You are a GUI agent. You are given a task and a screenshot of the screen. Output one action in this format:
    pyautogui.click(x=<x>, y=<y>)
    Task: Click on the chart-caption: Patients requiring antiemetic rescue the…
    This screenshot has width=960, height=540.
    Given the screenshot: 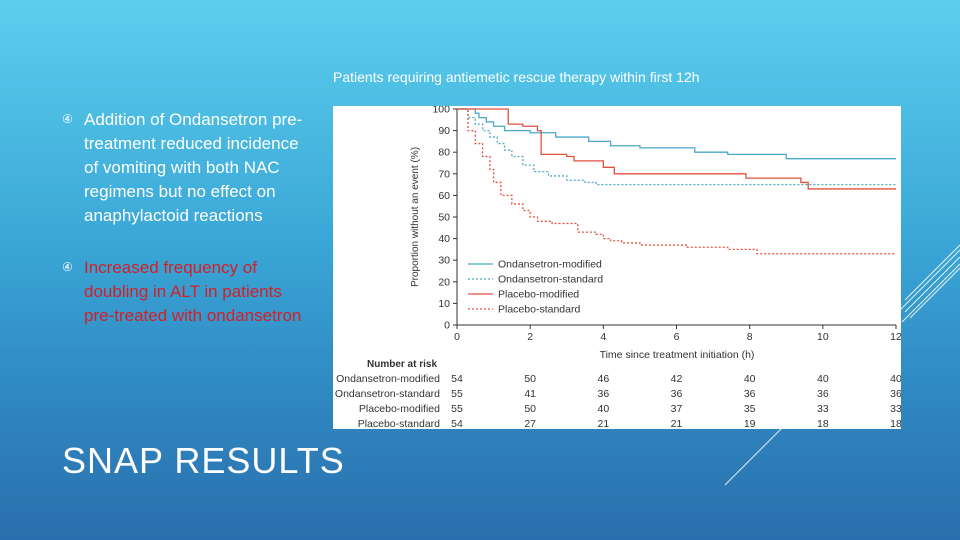 What is the action you would take?
    pyautogui.click(x=516, y=77)
    